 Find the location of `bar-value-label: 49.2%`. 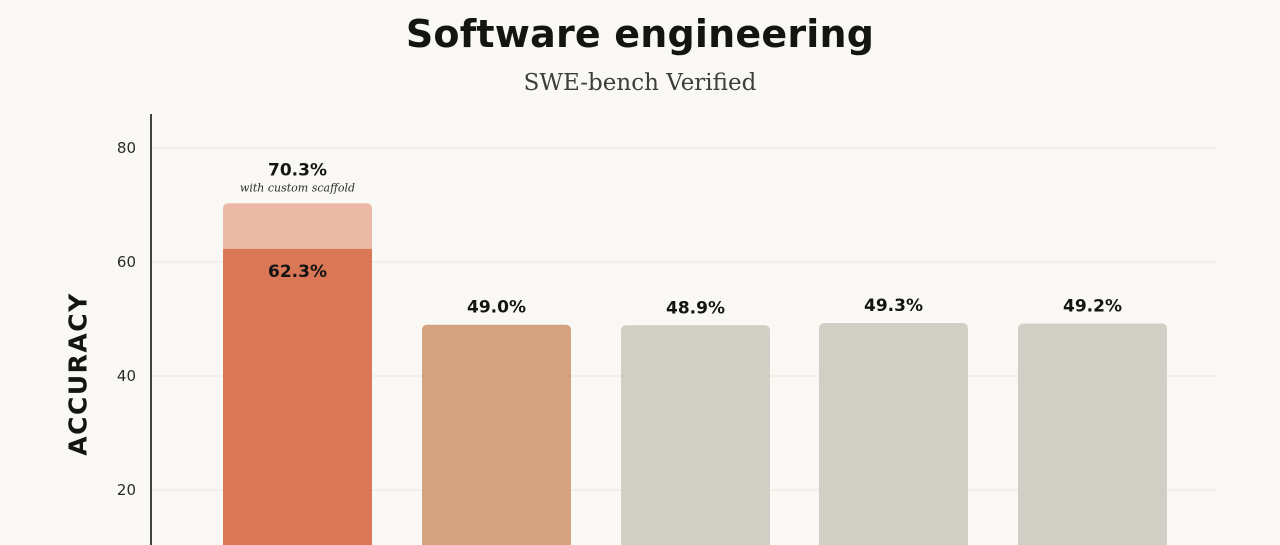

bar-value-label: 49.2% is located at coordinates (1092, 307).